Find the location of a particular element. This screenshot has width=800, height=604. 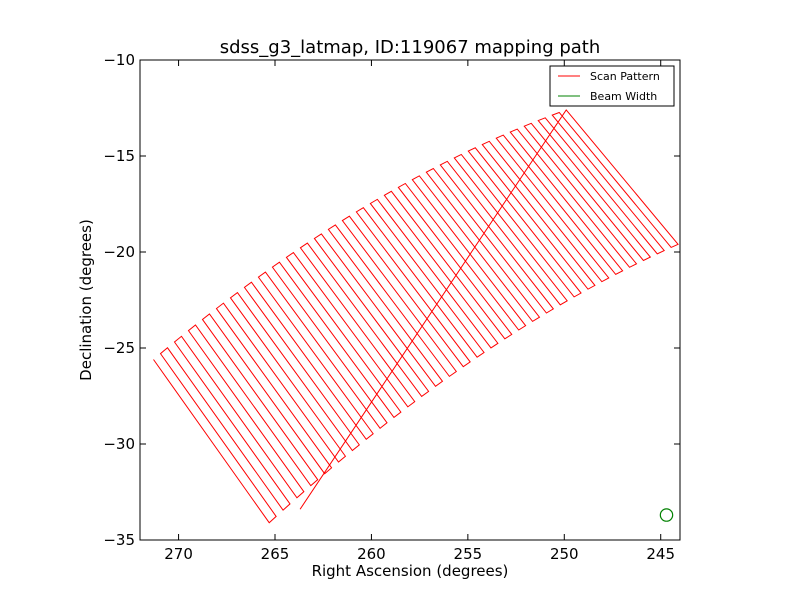

legend: Scan Pattern Beam Width is located at coordinates (612, 86).